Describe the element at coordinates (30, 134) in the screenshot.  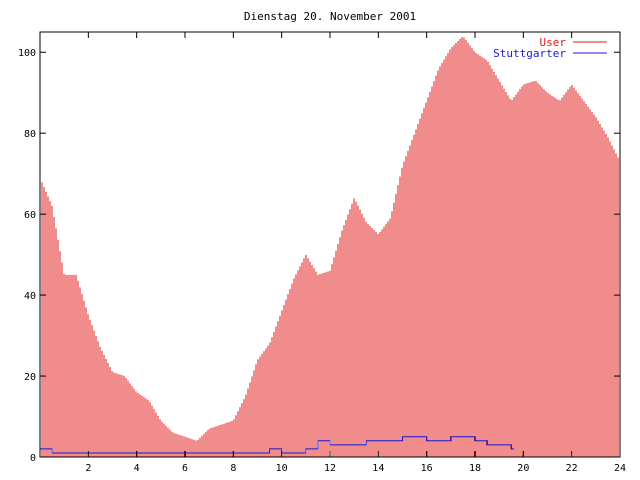
I see `y-tick-label: 80` at that location.